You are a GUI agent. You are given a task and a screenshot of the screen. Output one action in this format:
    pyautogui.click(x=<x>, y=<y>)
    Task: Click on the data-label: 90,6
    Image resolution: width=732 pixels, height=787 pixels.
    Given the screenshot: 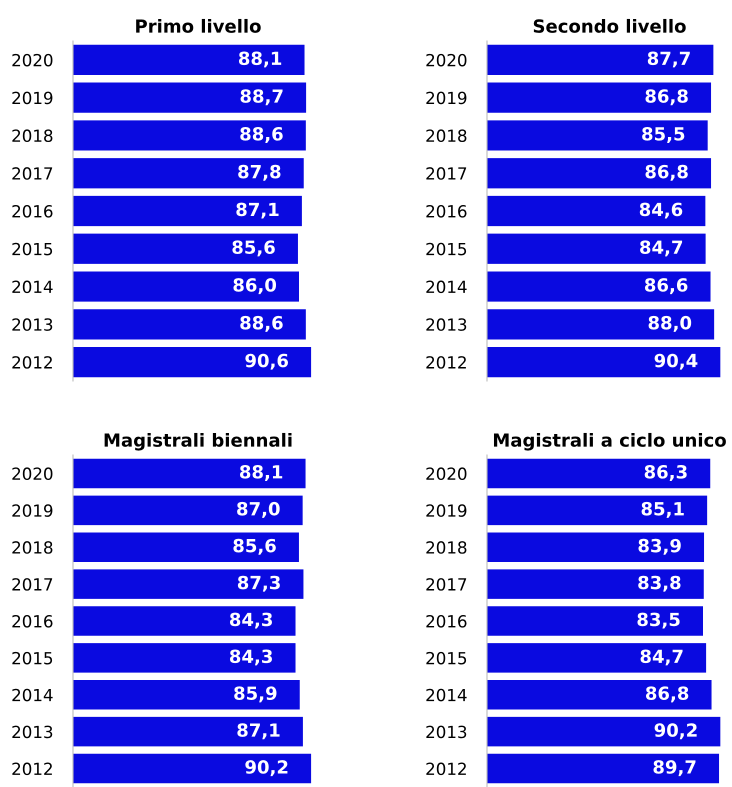 What is the action you would take?
    pyautogui.click(x=266, y=362)
    